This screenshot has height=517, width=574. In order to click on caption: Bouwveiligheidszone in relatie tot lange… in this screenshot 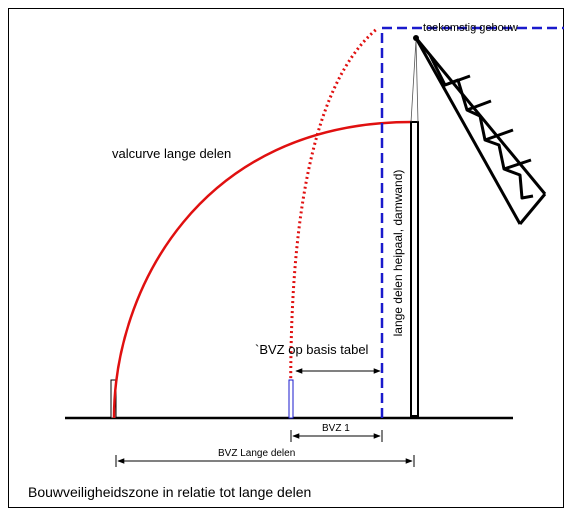, I will do `click(170, 492)`.